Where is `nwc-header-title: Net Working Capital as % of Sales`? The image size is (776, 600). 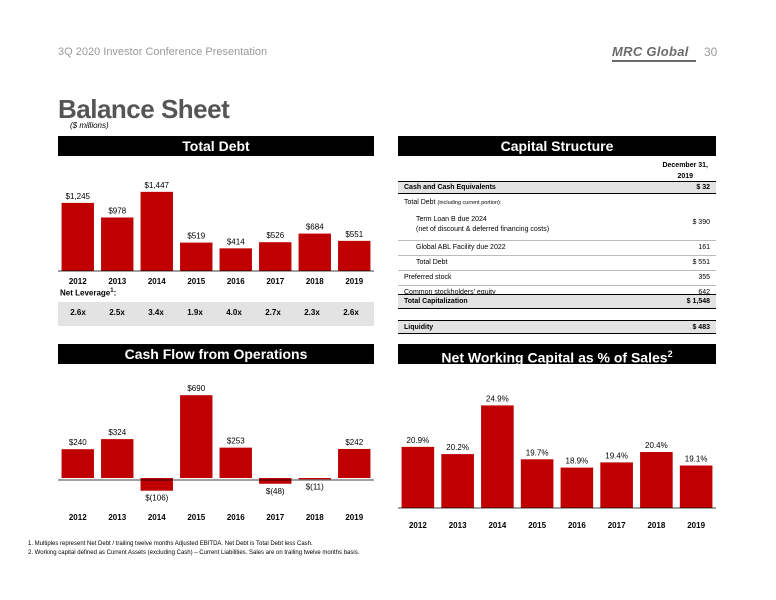 nwc-header-title: Net Working Capital as % of Sales is located at coordinates (554, 357).